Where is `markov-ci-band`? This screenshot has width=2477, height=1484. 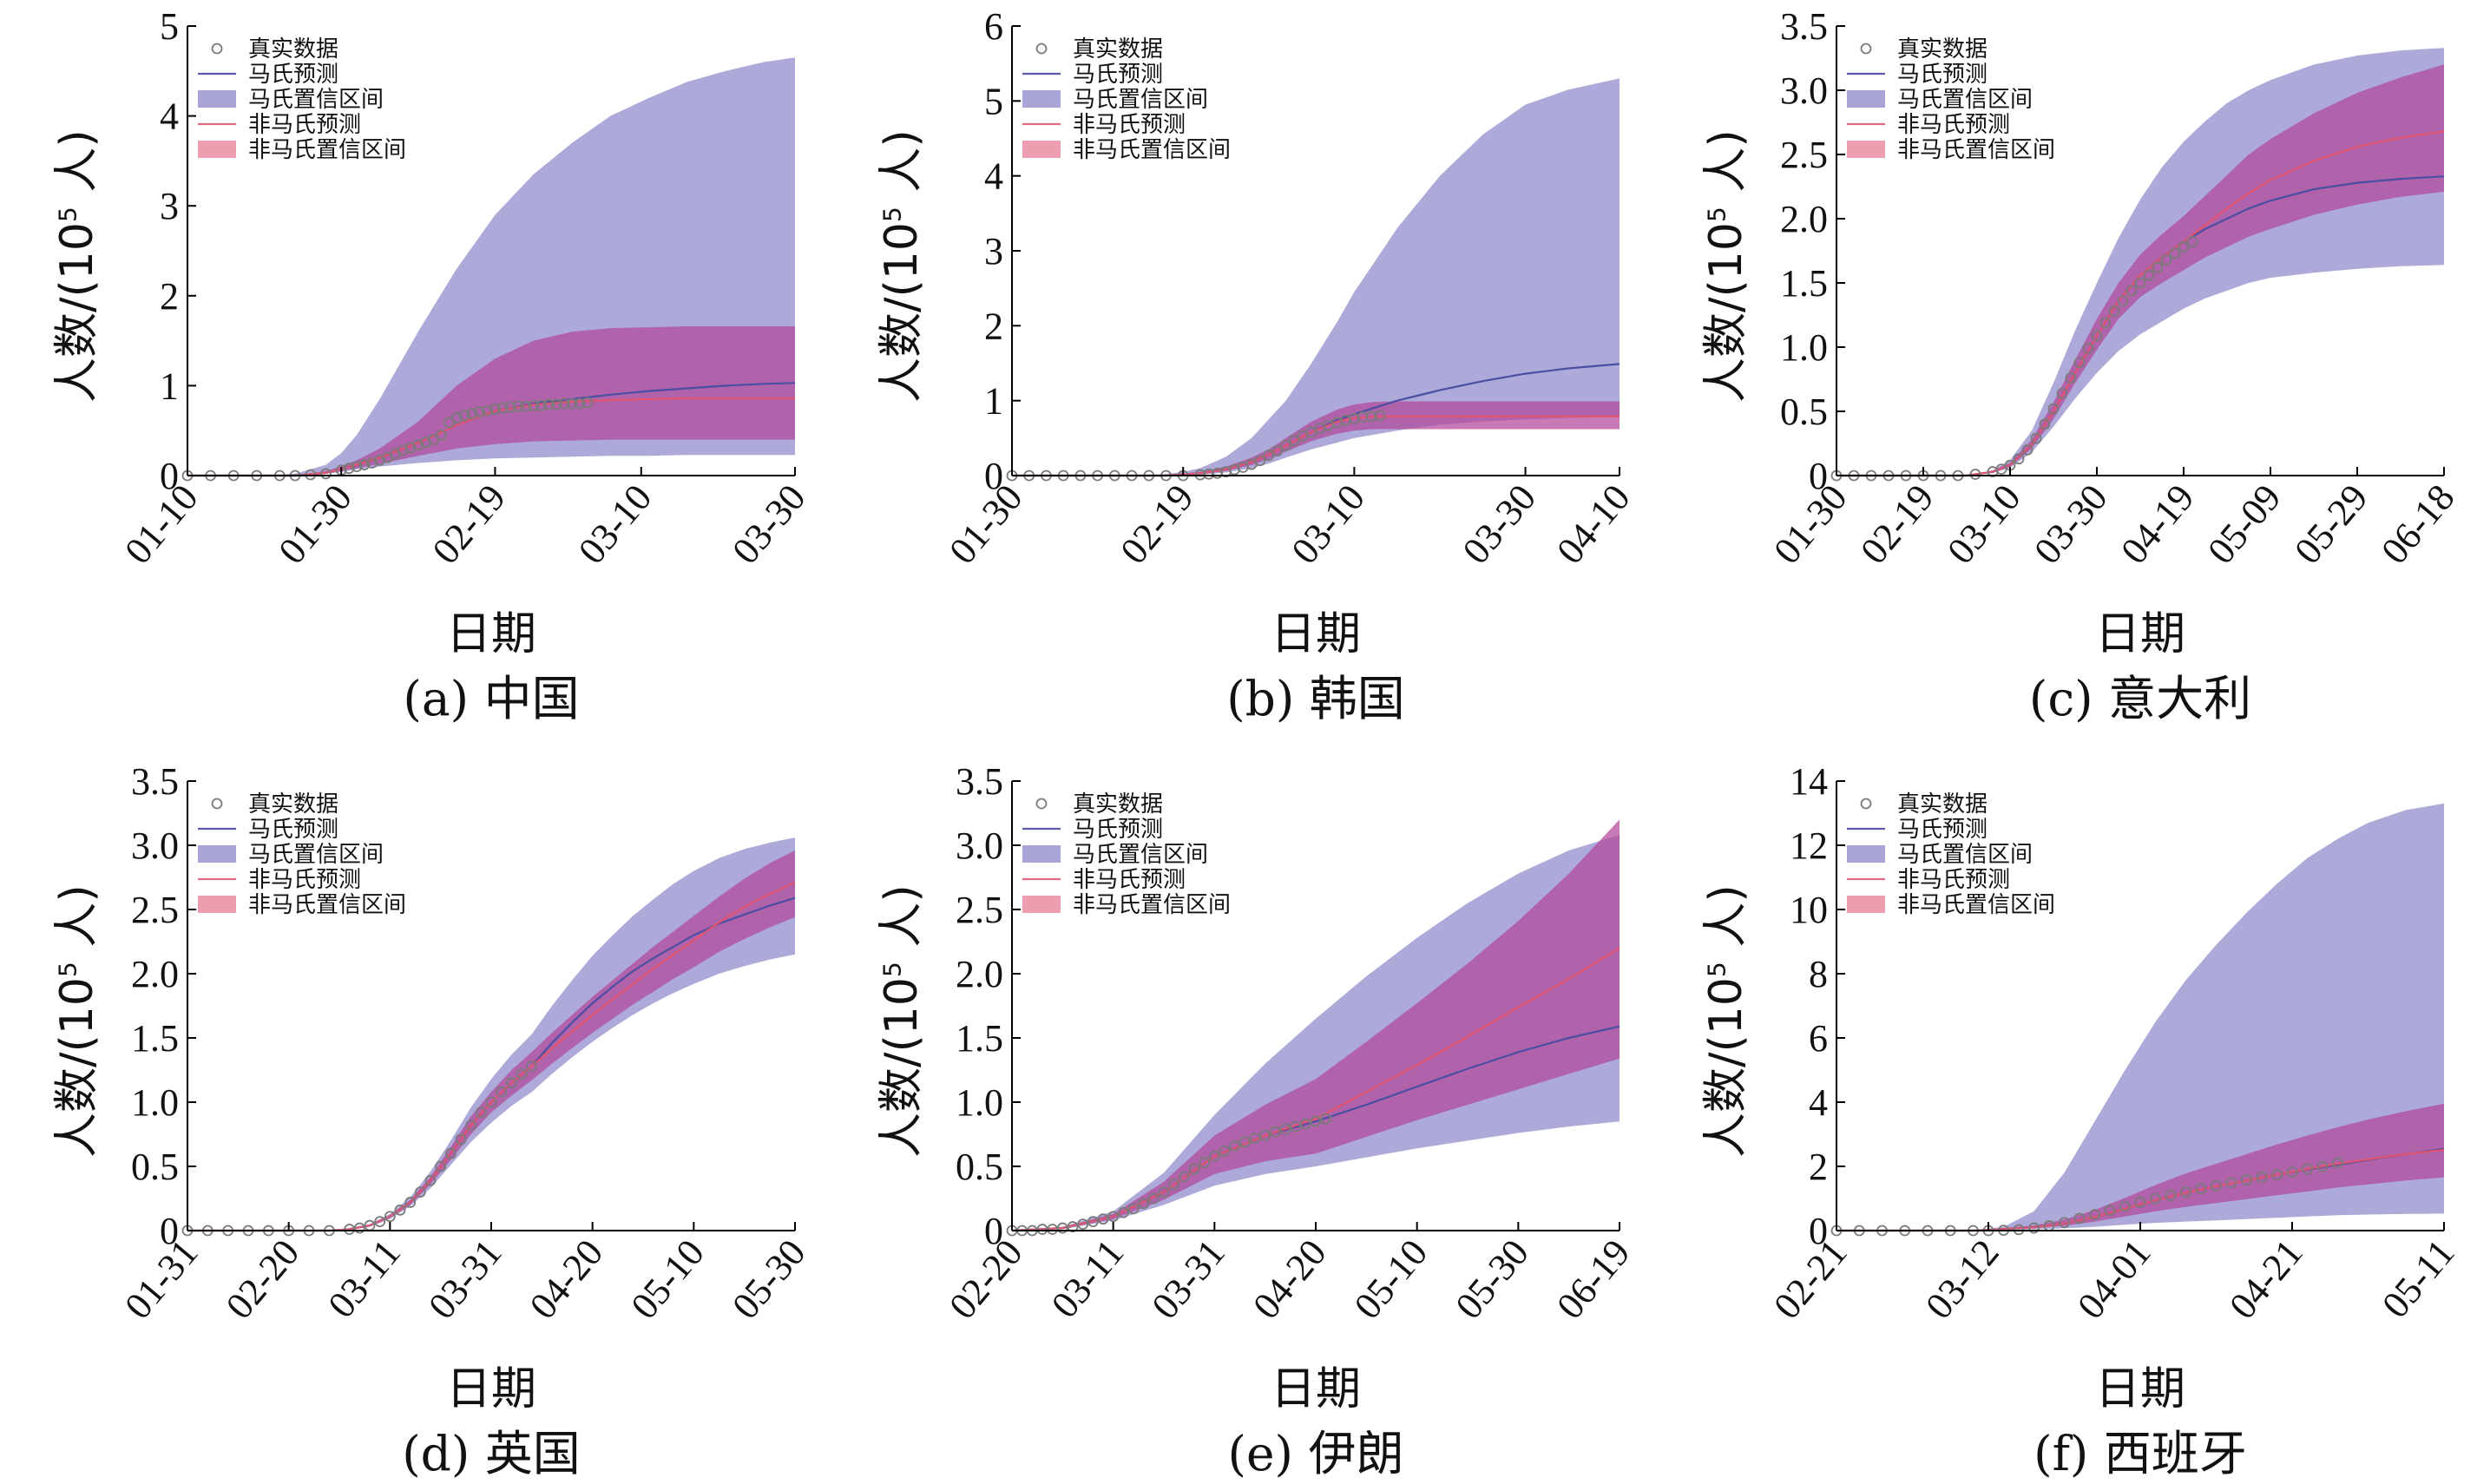
markov-ci-band is located at coordinates (2140, 1017).